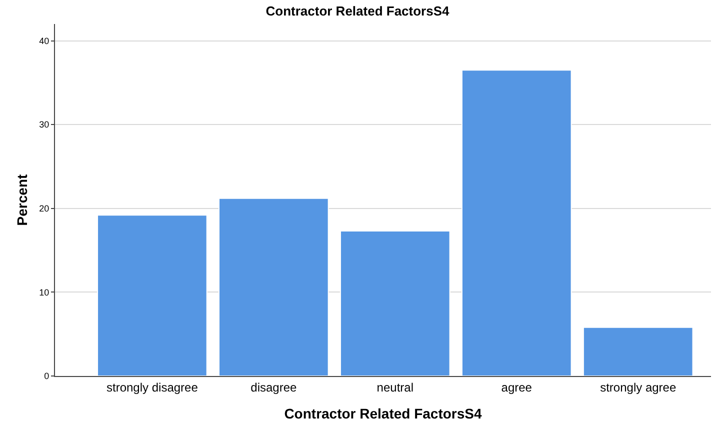 The image size is (715, 426). What do you see at coordinates (44, 292) in the screenshot?
I see `y-tick-label: 10` at bounding box center [44, 292].